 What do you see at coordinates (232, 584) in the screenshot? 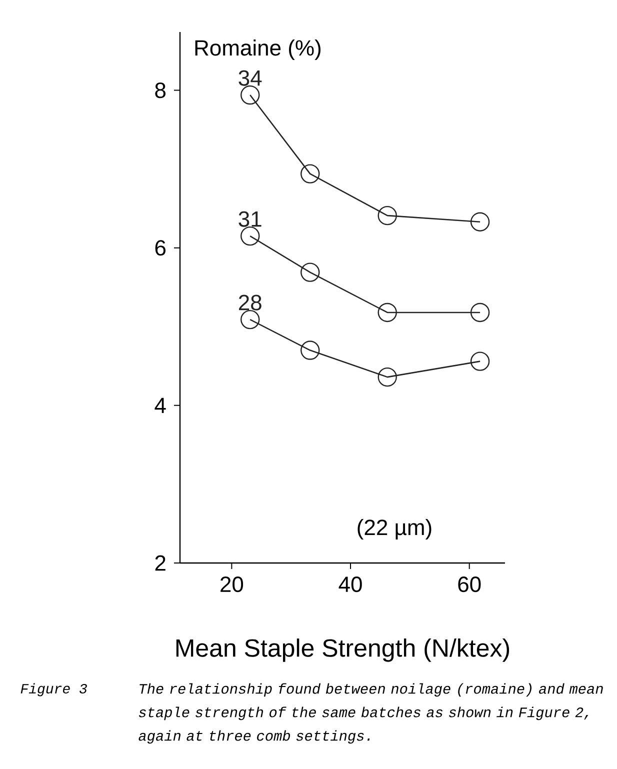
I see `x-tick-label: 20` at bounding box center [232, 584].